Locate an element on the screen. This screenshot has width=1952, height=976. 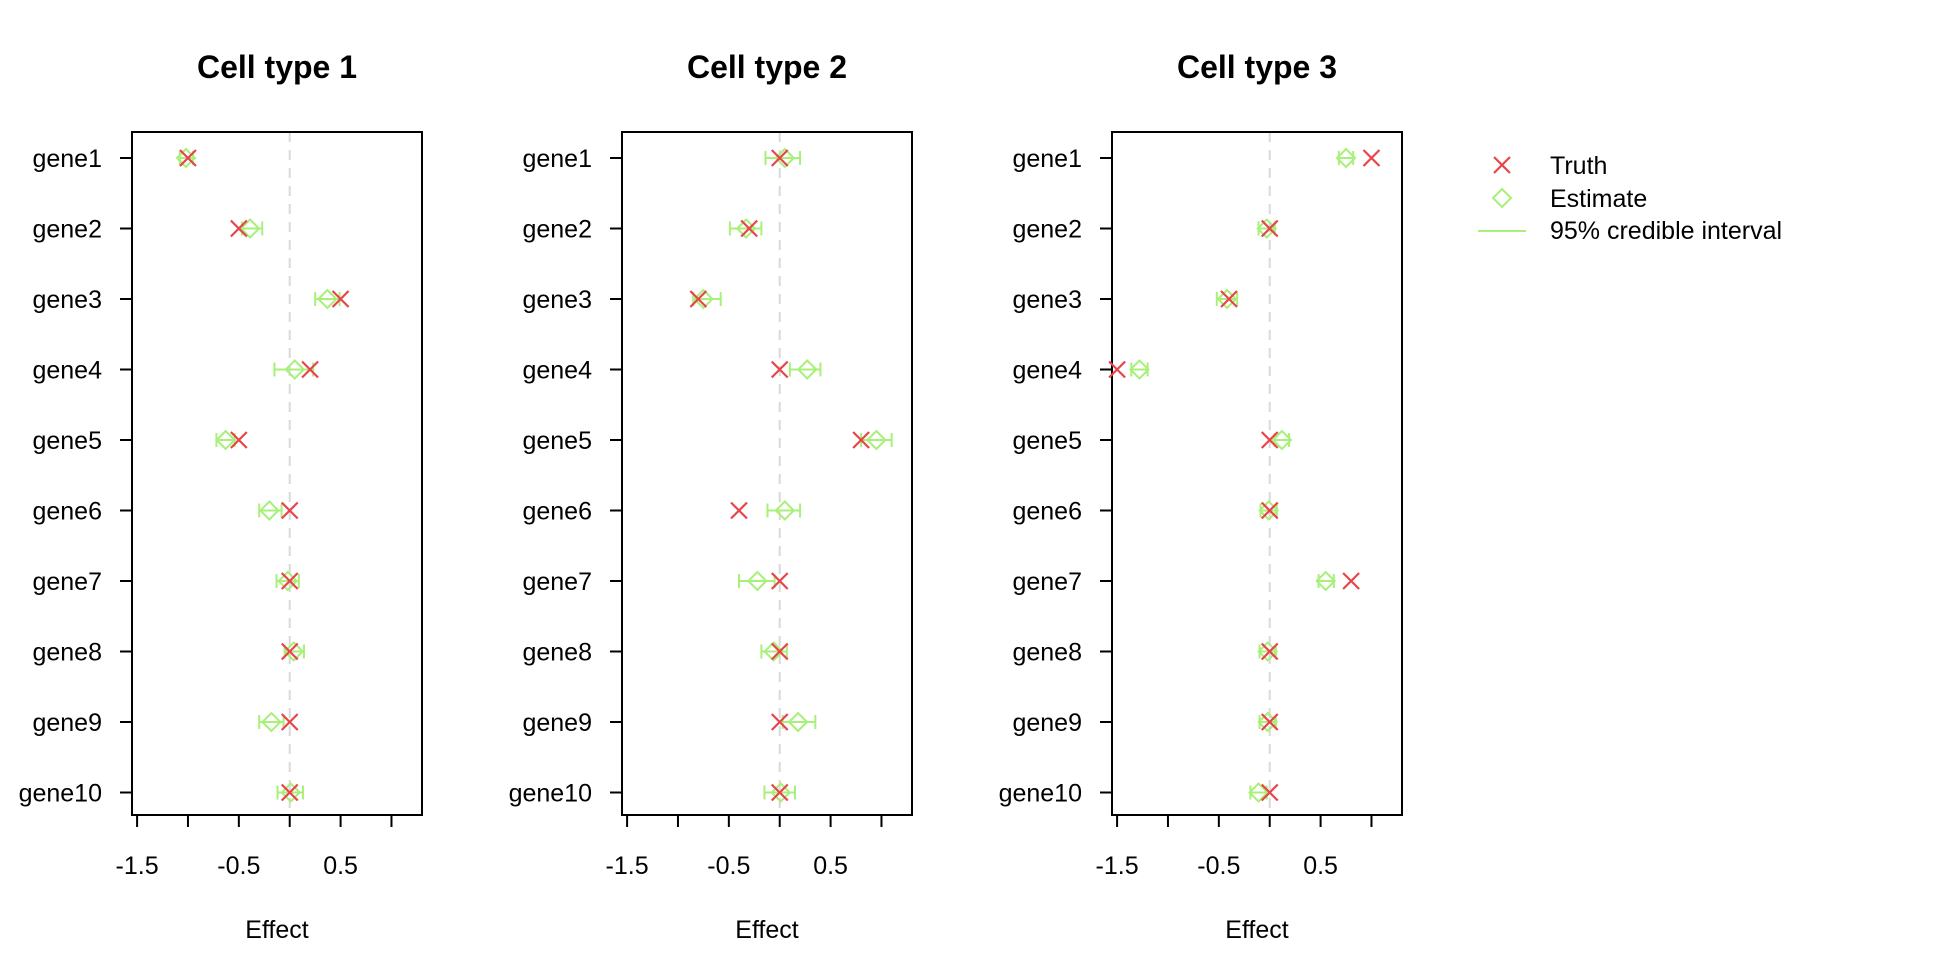
gene-label: gene7 is located at coordinates (557, 582).